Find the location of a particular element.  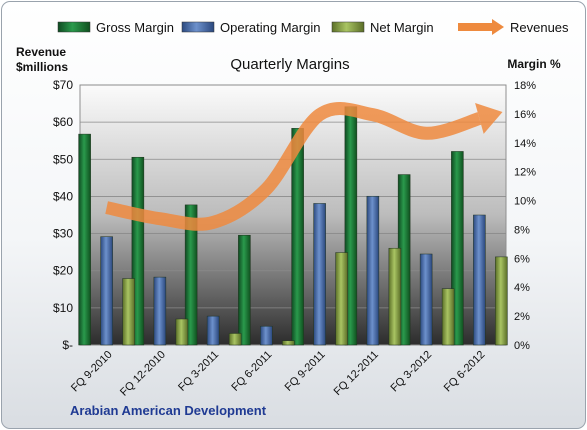

right-tick-label: 14% is located at coordinates (525, 144).